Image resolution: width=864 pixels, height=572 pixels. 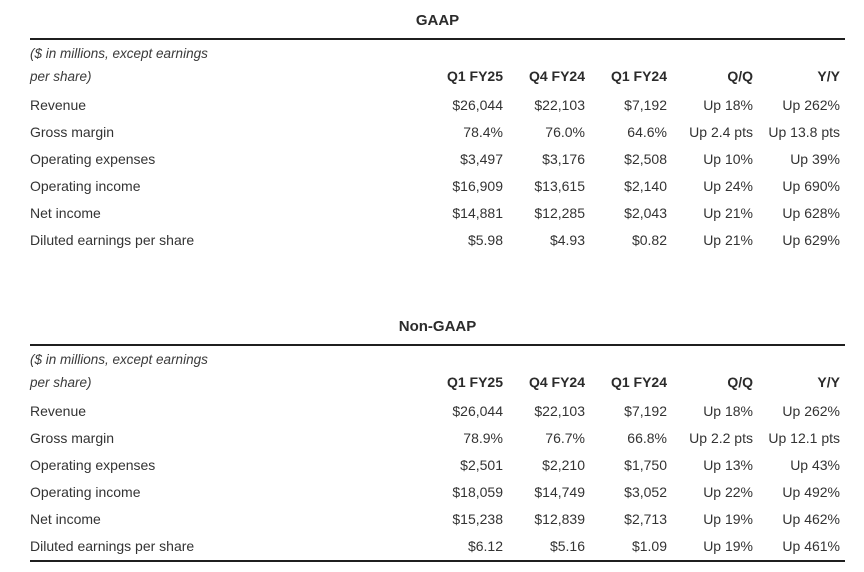 I want to click on cell-value: $14,749, so click(x=559, y=492).